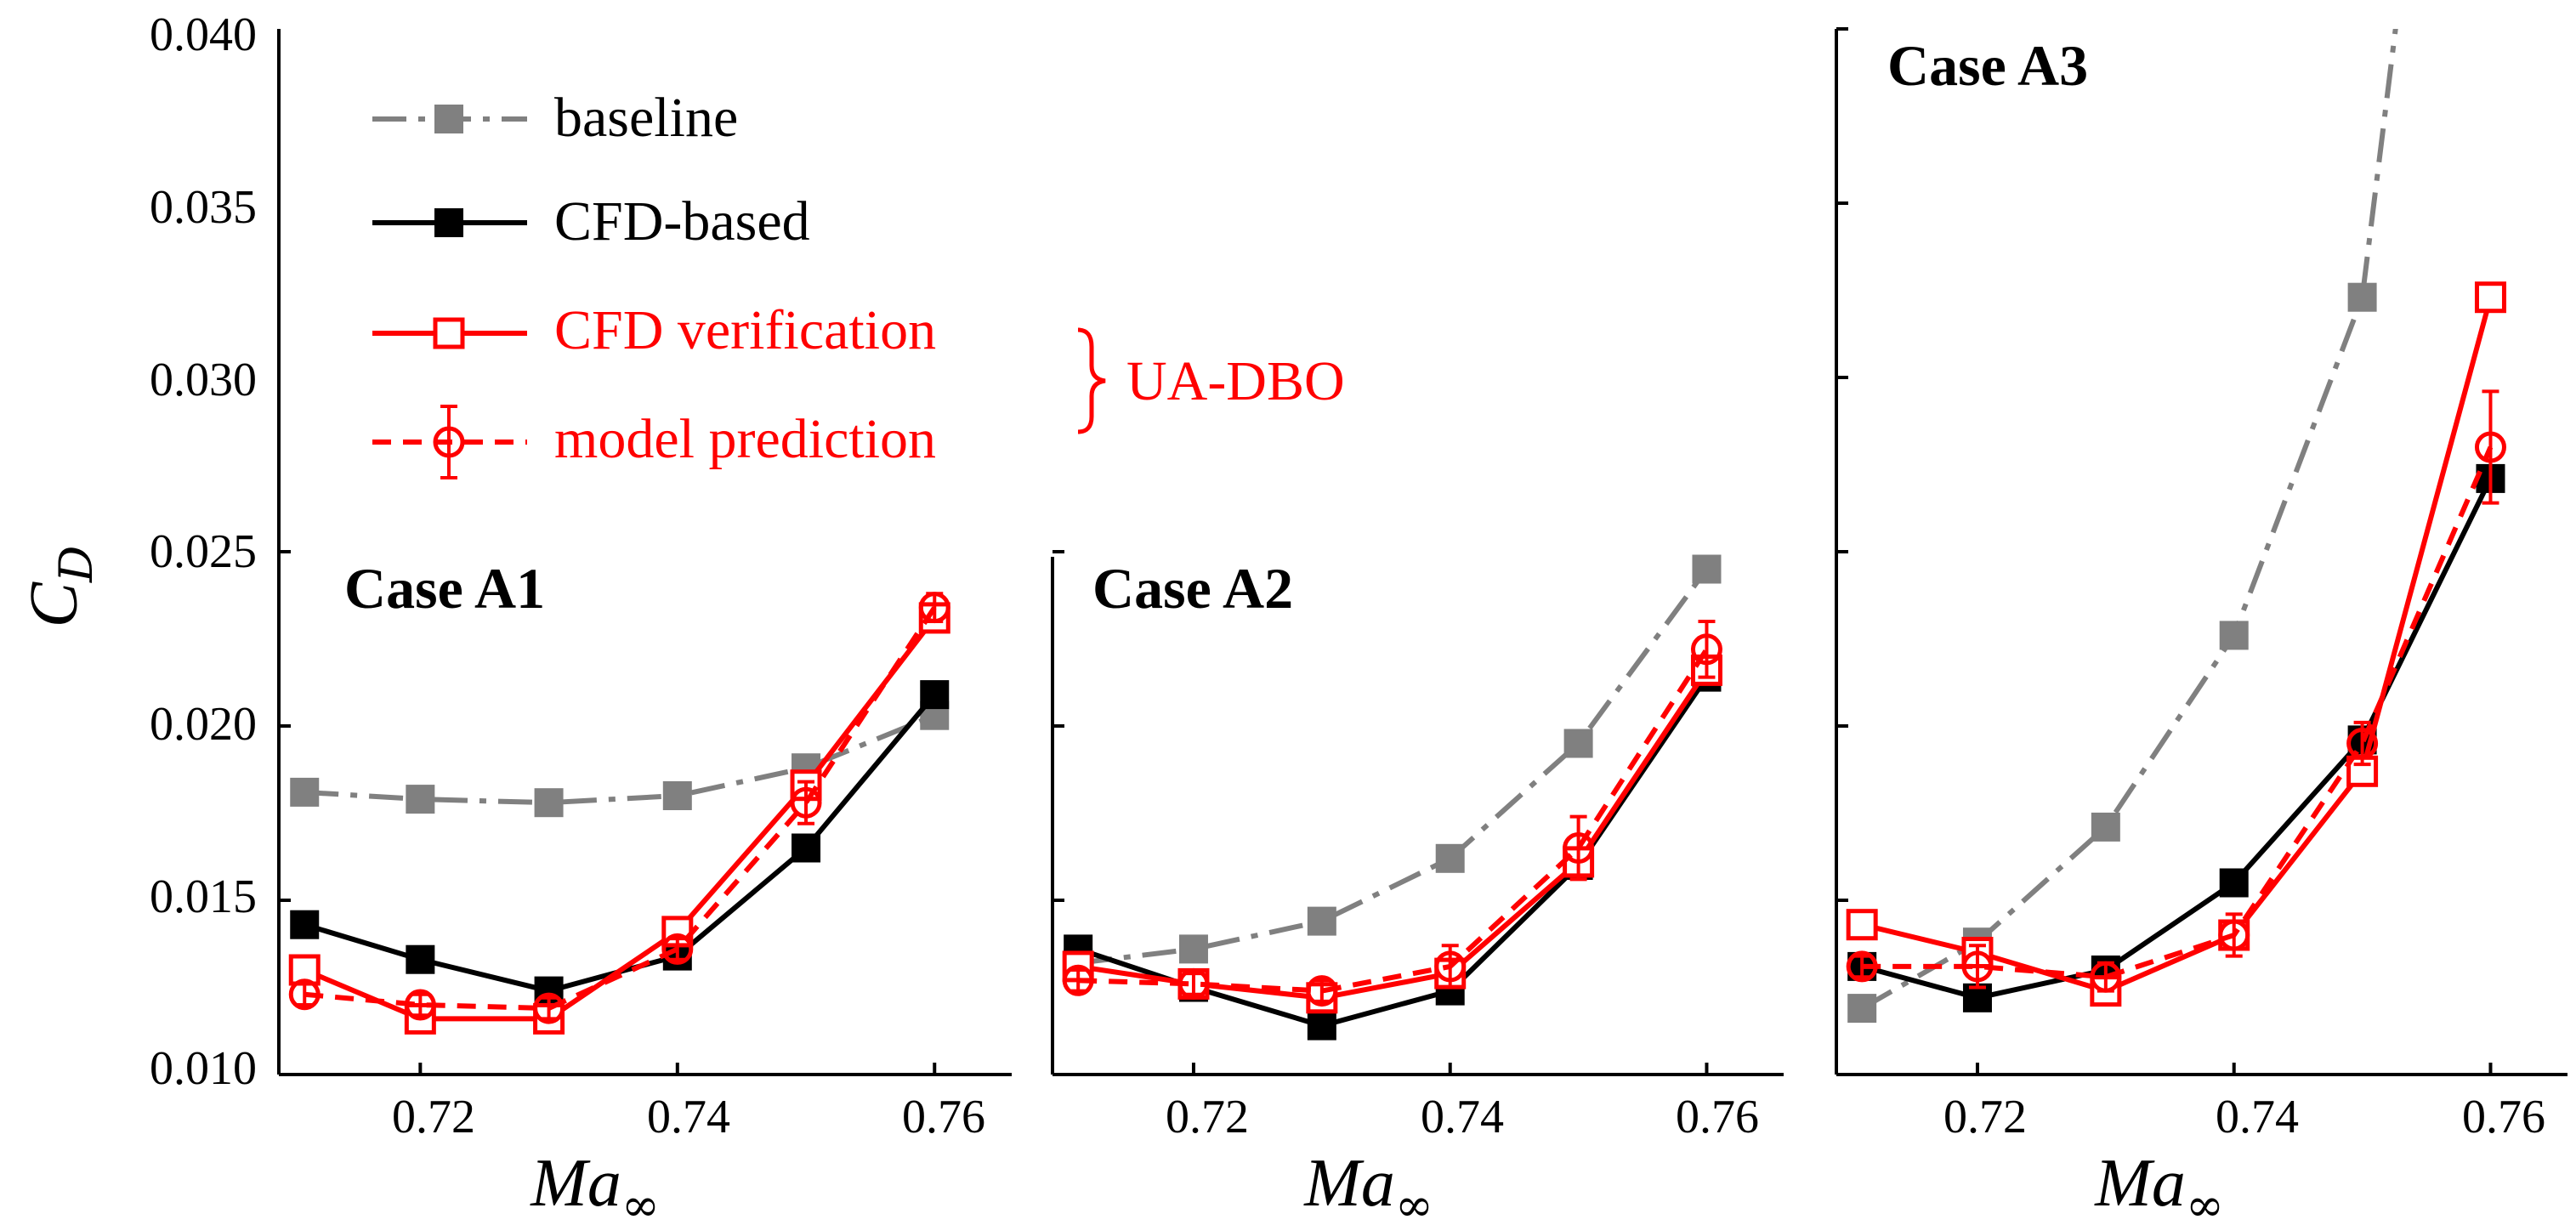  I want to click on legend-group-brace, so click(1092, 380).